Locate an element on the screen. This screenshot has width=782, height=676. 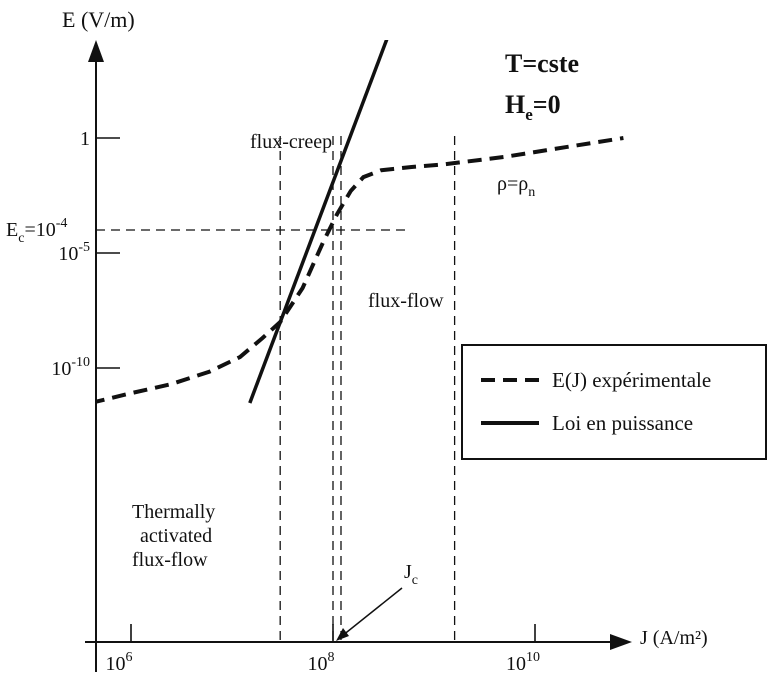
condition-field: He=0 is located at coordinates (533, 107).